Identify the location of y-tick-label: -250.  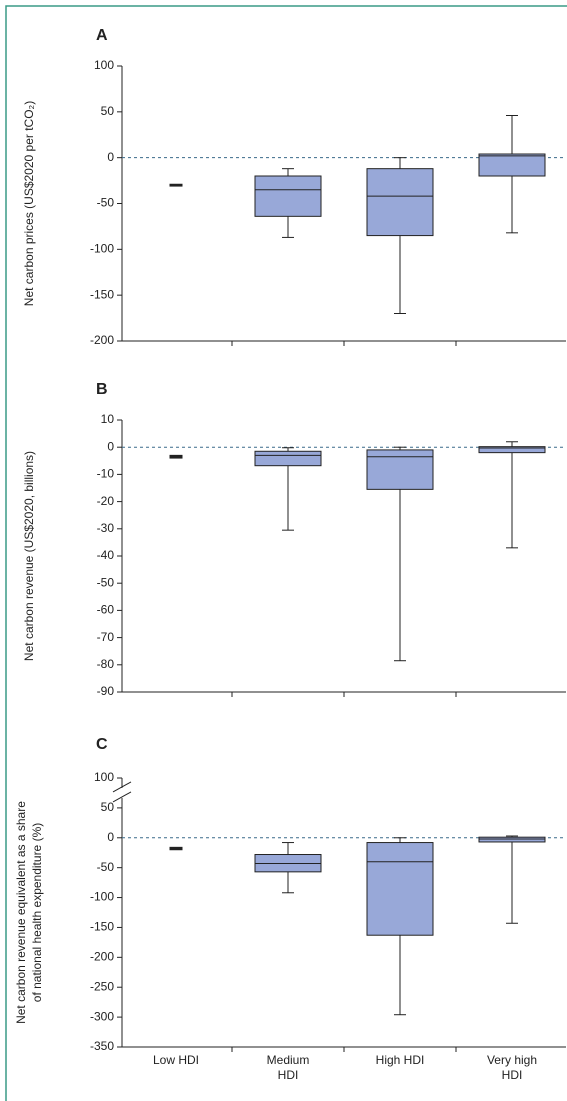
(102, 986).